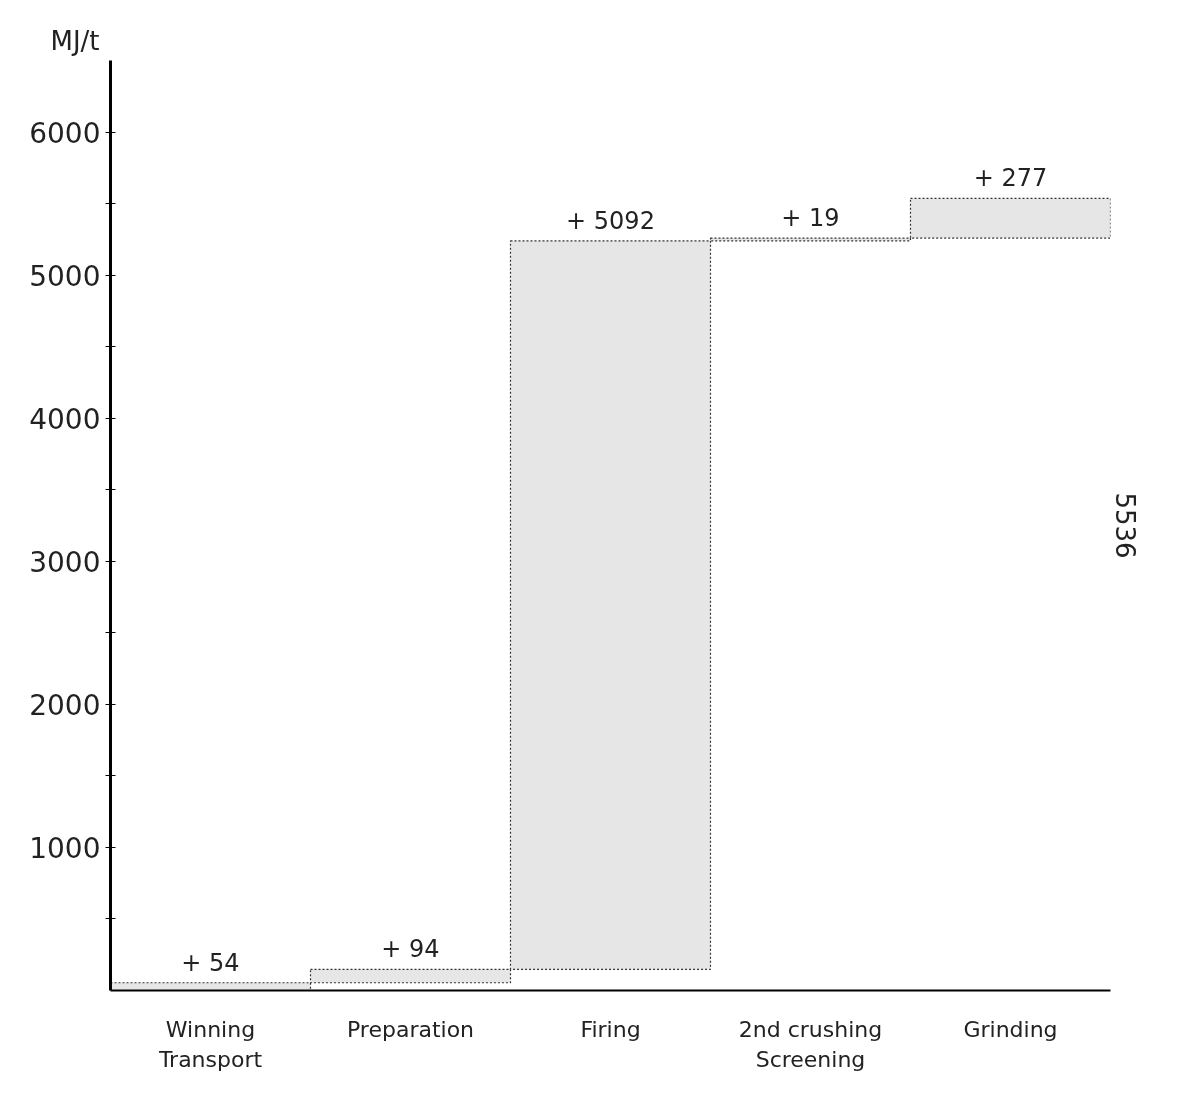  Describe the element at coordinates (1124, 525) in the screenshot. I see `annotation: 5536` at that location.